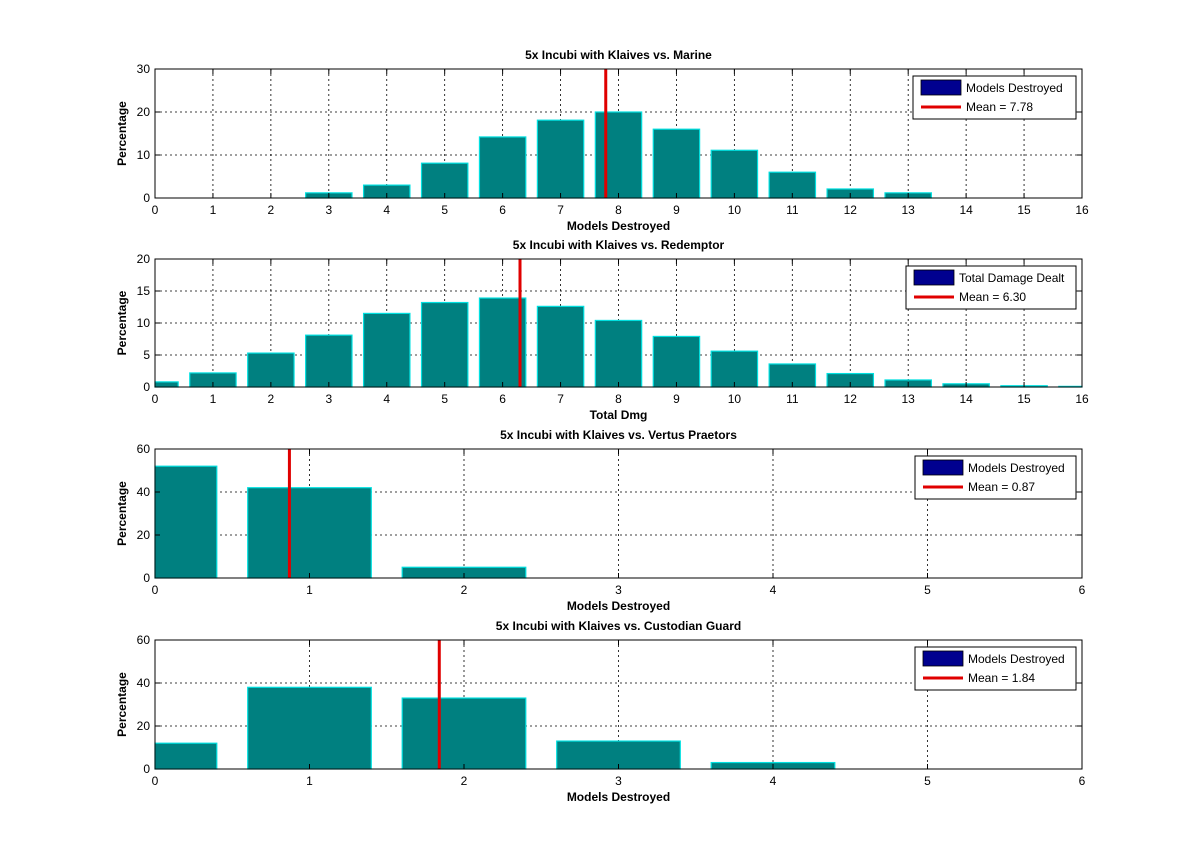  What do you see at coordinates (991, 287) in the screenshot?
I see `legend: Total Damage Dealt Mean = 6.30` at bounding box center [991, 287].